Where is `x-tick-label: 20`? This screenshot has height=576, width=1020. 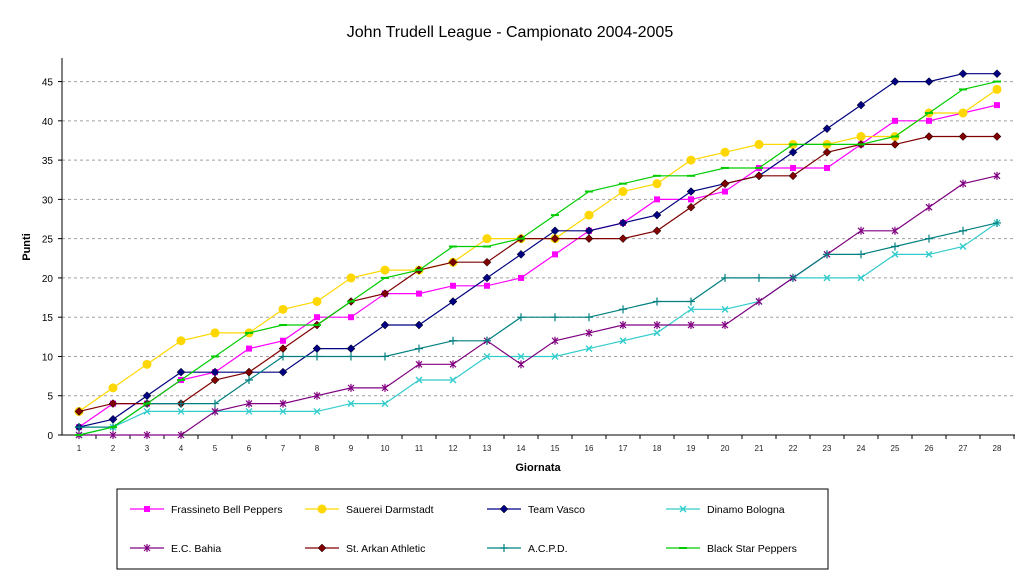 x-tick-label: 20 is located at coordinates (725, 448).